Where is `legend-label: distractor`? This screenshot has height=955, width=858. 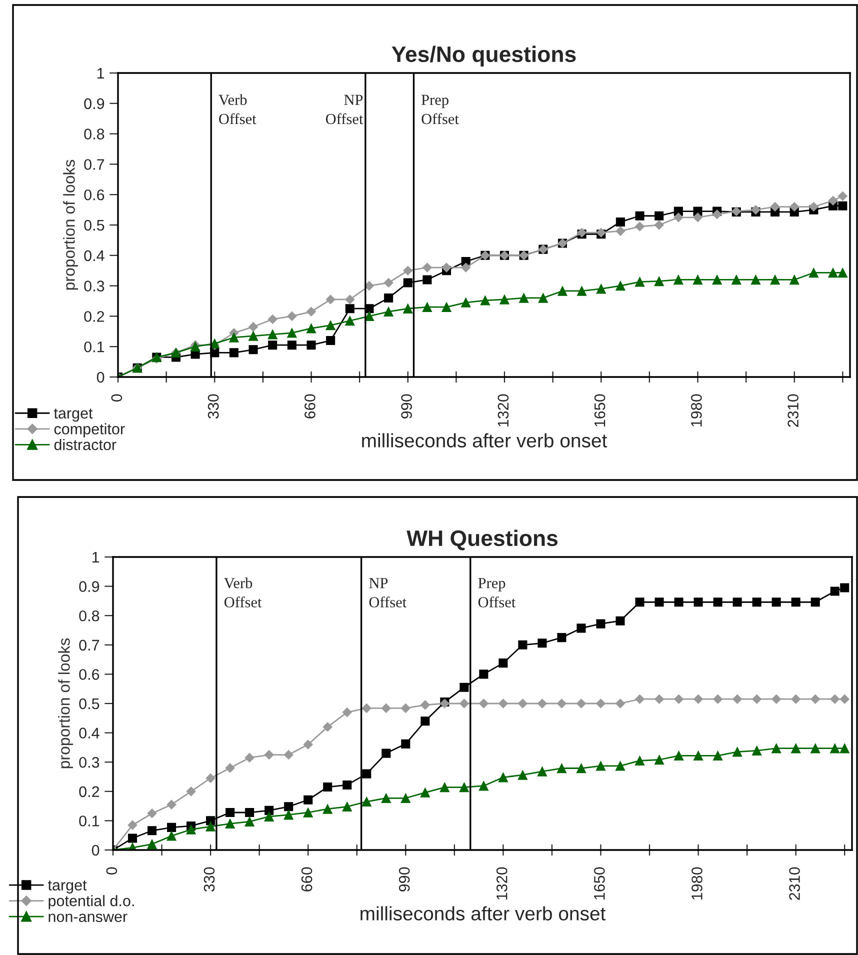
legend-label: distractor is located at coordinates (85, 444).